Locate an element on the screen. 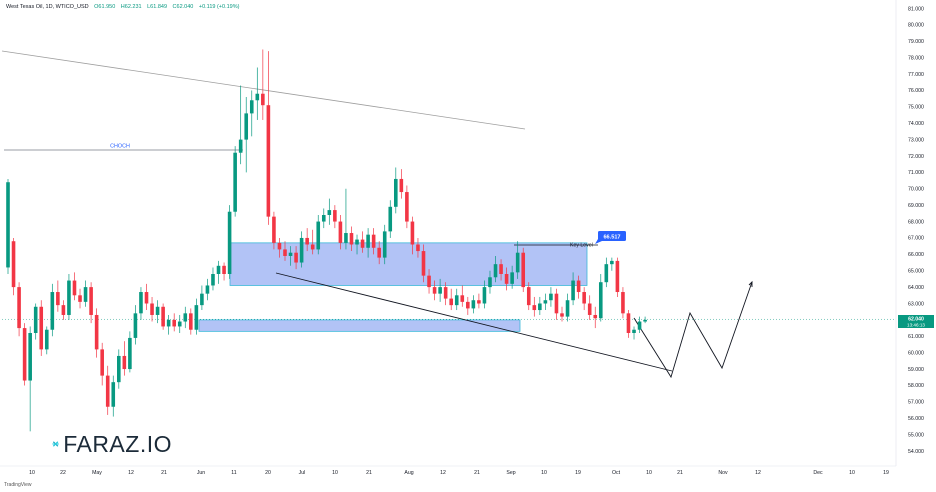 Image resolution: width=936 pixels, height=492 pixels. tradingview-credit: TradingView is located at coordinates (18, 485).